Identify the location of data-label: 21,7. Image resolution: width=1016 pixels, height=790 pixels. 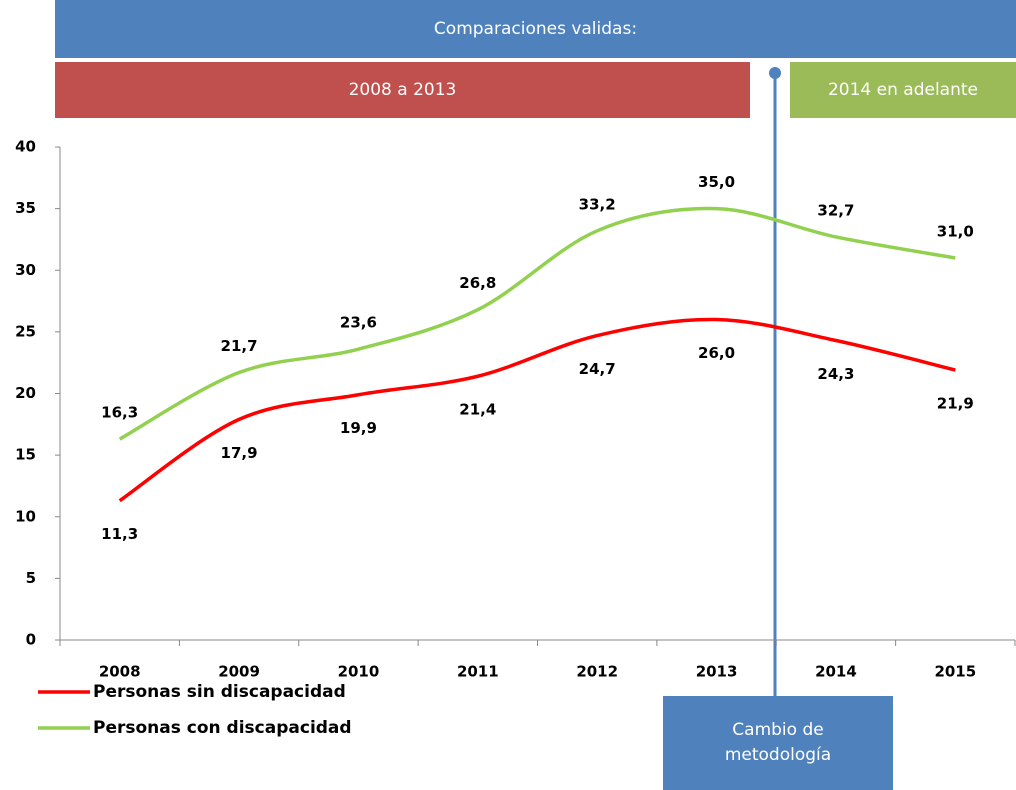
(239, 346).